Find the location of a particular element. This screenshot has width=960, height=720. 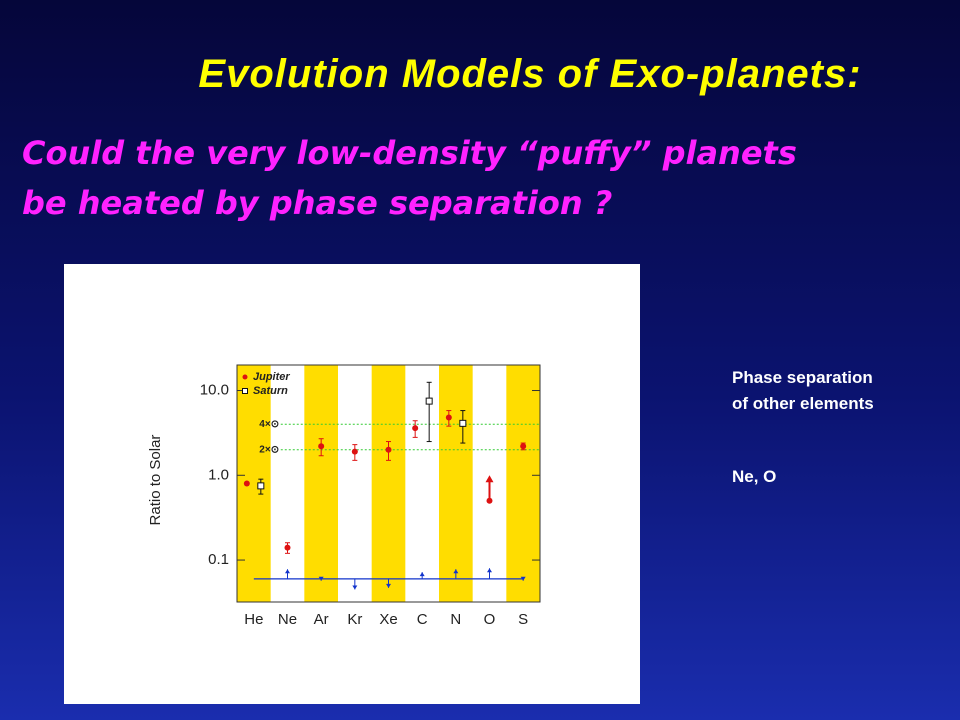

y-axis-label: Ratio to Solar is located at coordinates (155, 480).